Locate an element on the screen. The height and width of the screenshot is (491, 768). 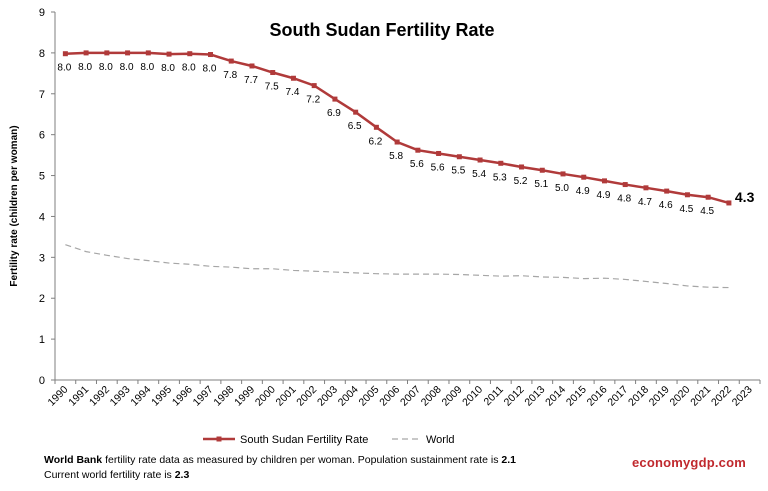
data-label: 6.9 is located at coordinates (334, 113).